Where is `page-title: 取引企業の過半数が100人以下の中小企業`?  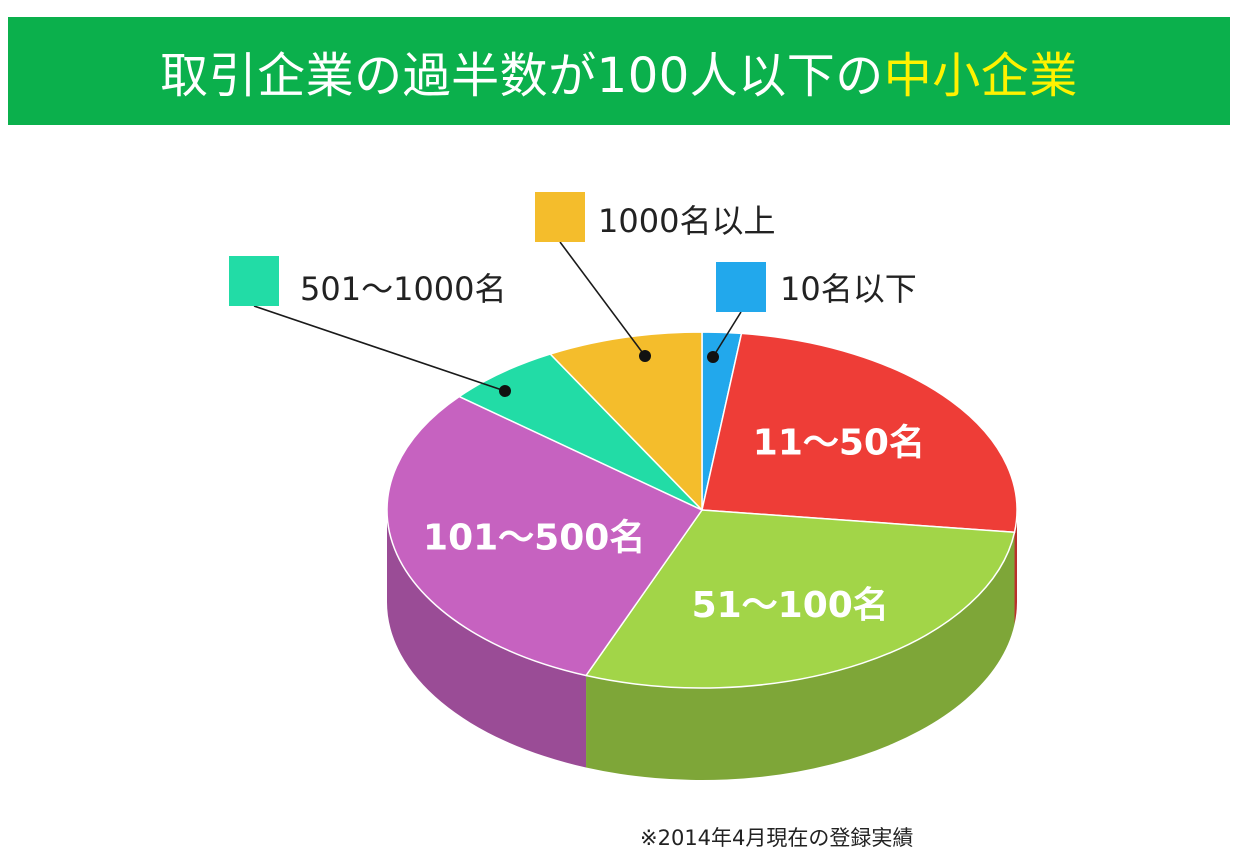
page-title: 取引企業の過半数が100人以下の中小企業 is located at coordinates (619, 71).